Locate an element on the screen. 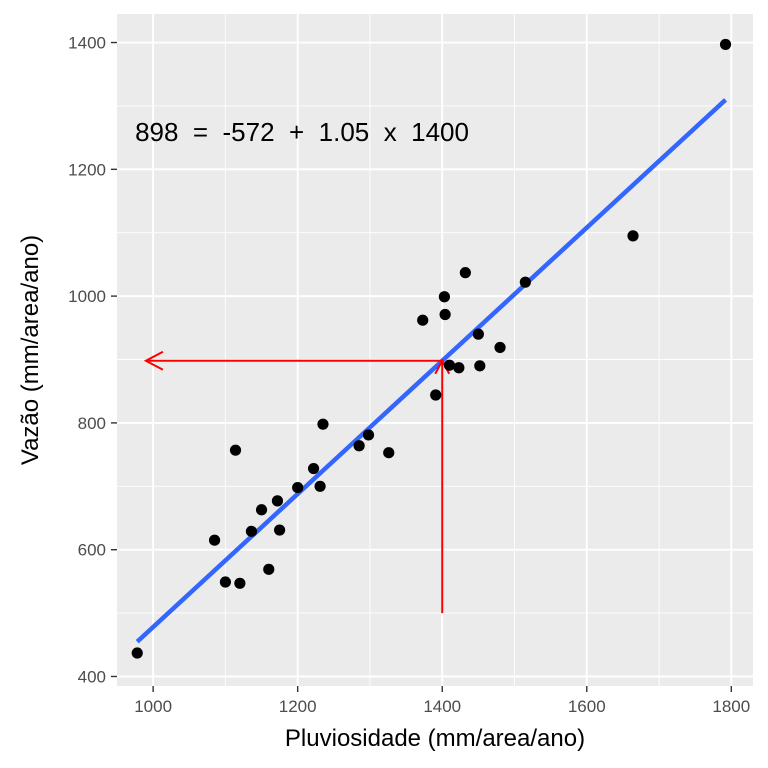 The image size is (768, 768). y-tick-label: 400 is located at coordinates (92, 676).